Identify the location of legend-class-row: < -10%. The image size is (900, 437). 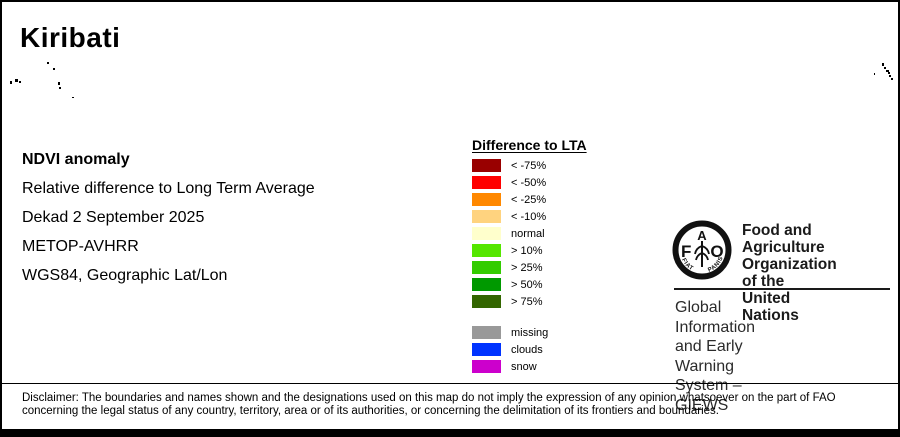
(529, 216).